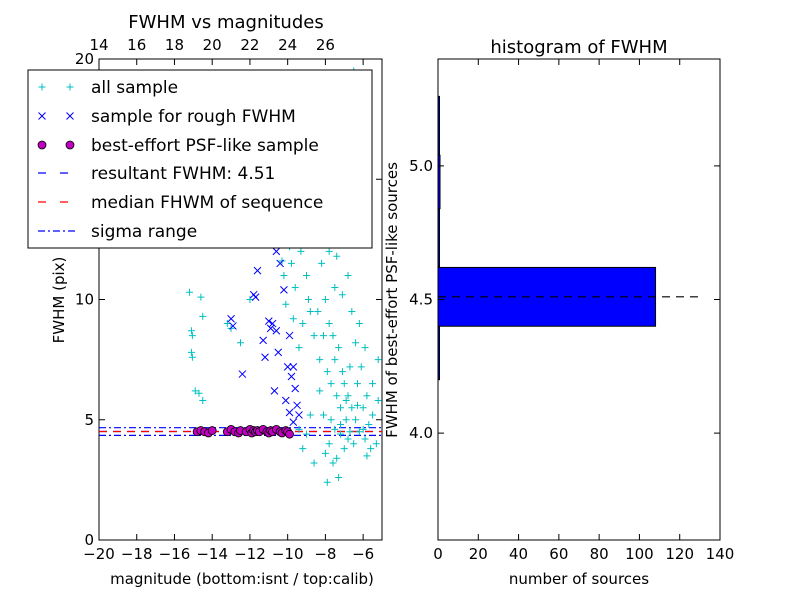 The image size is (800, 600). I want to click on left-top-tick-label: 20, so click(212, 45).